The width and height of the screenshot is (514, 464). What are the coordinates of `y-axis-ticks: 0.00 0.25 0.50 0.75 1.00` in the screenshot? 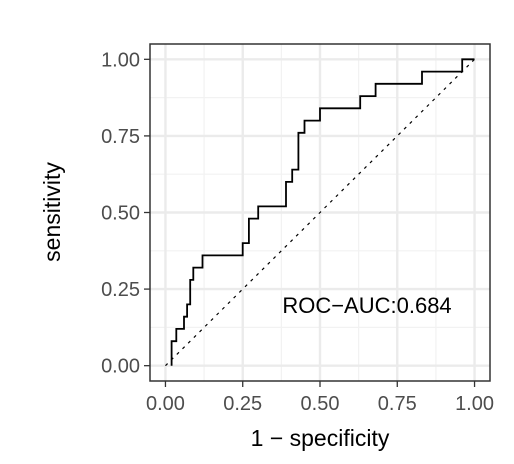 It's located at (125, 213).